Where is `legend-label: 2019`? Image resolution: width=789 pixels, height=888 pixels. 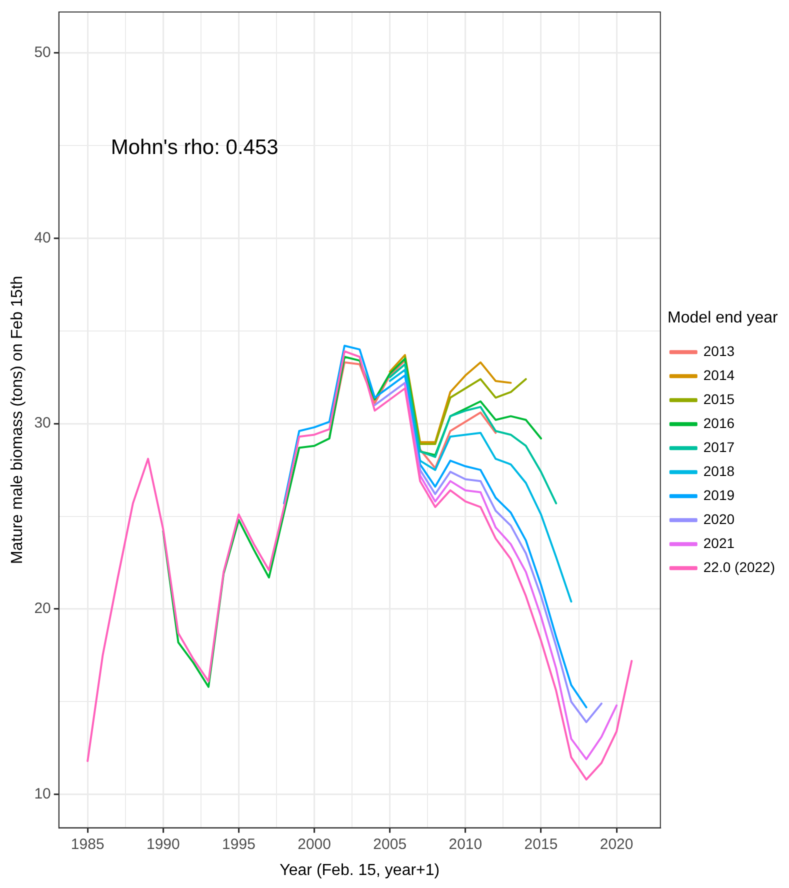 legend-label: 2019 is located at coordinates (719, 494).